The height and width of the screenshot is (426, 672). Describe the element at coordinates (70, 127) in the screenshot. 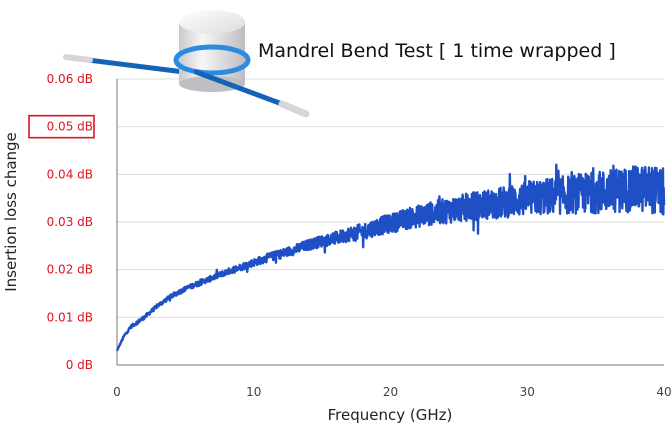

I see `y-tick-label: 0.05 dB` at that location.